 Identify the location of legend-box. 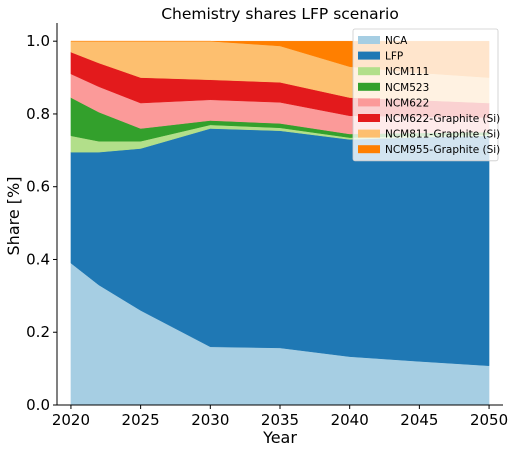
(425, 95).